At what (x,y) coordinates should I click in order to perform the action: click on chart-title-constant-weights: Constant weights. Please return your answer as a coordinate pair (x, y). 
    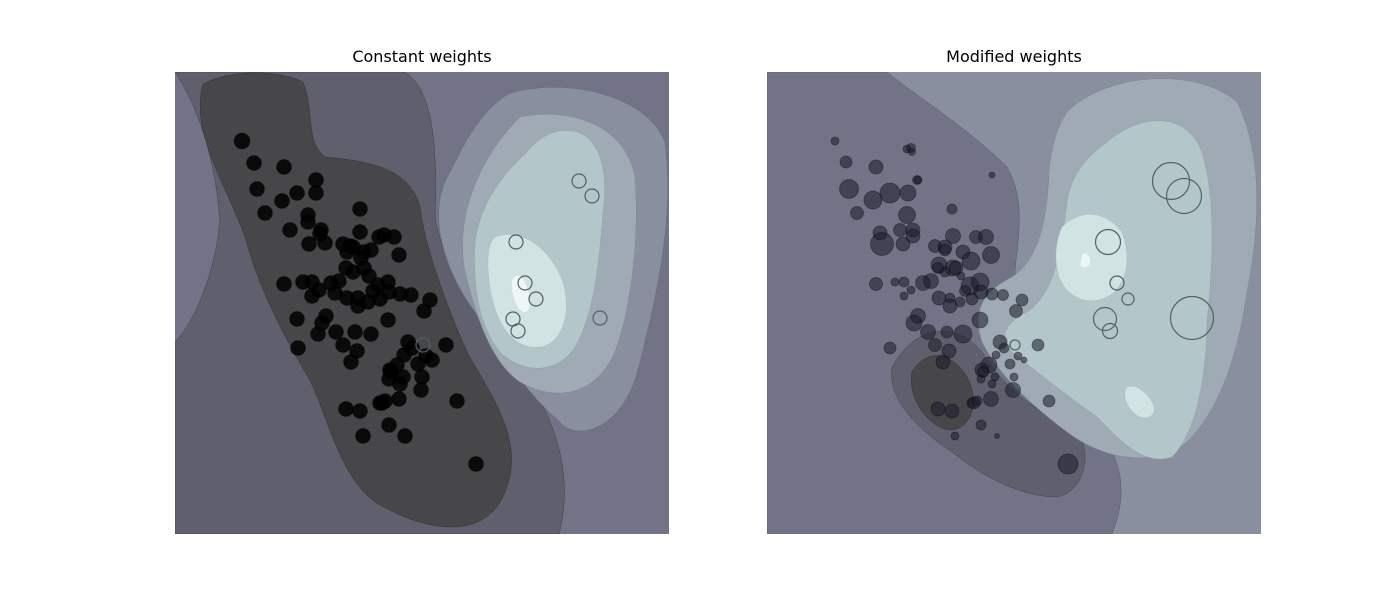
    Looking at the image, I should click on (422, 56).